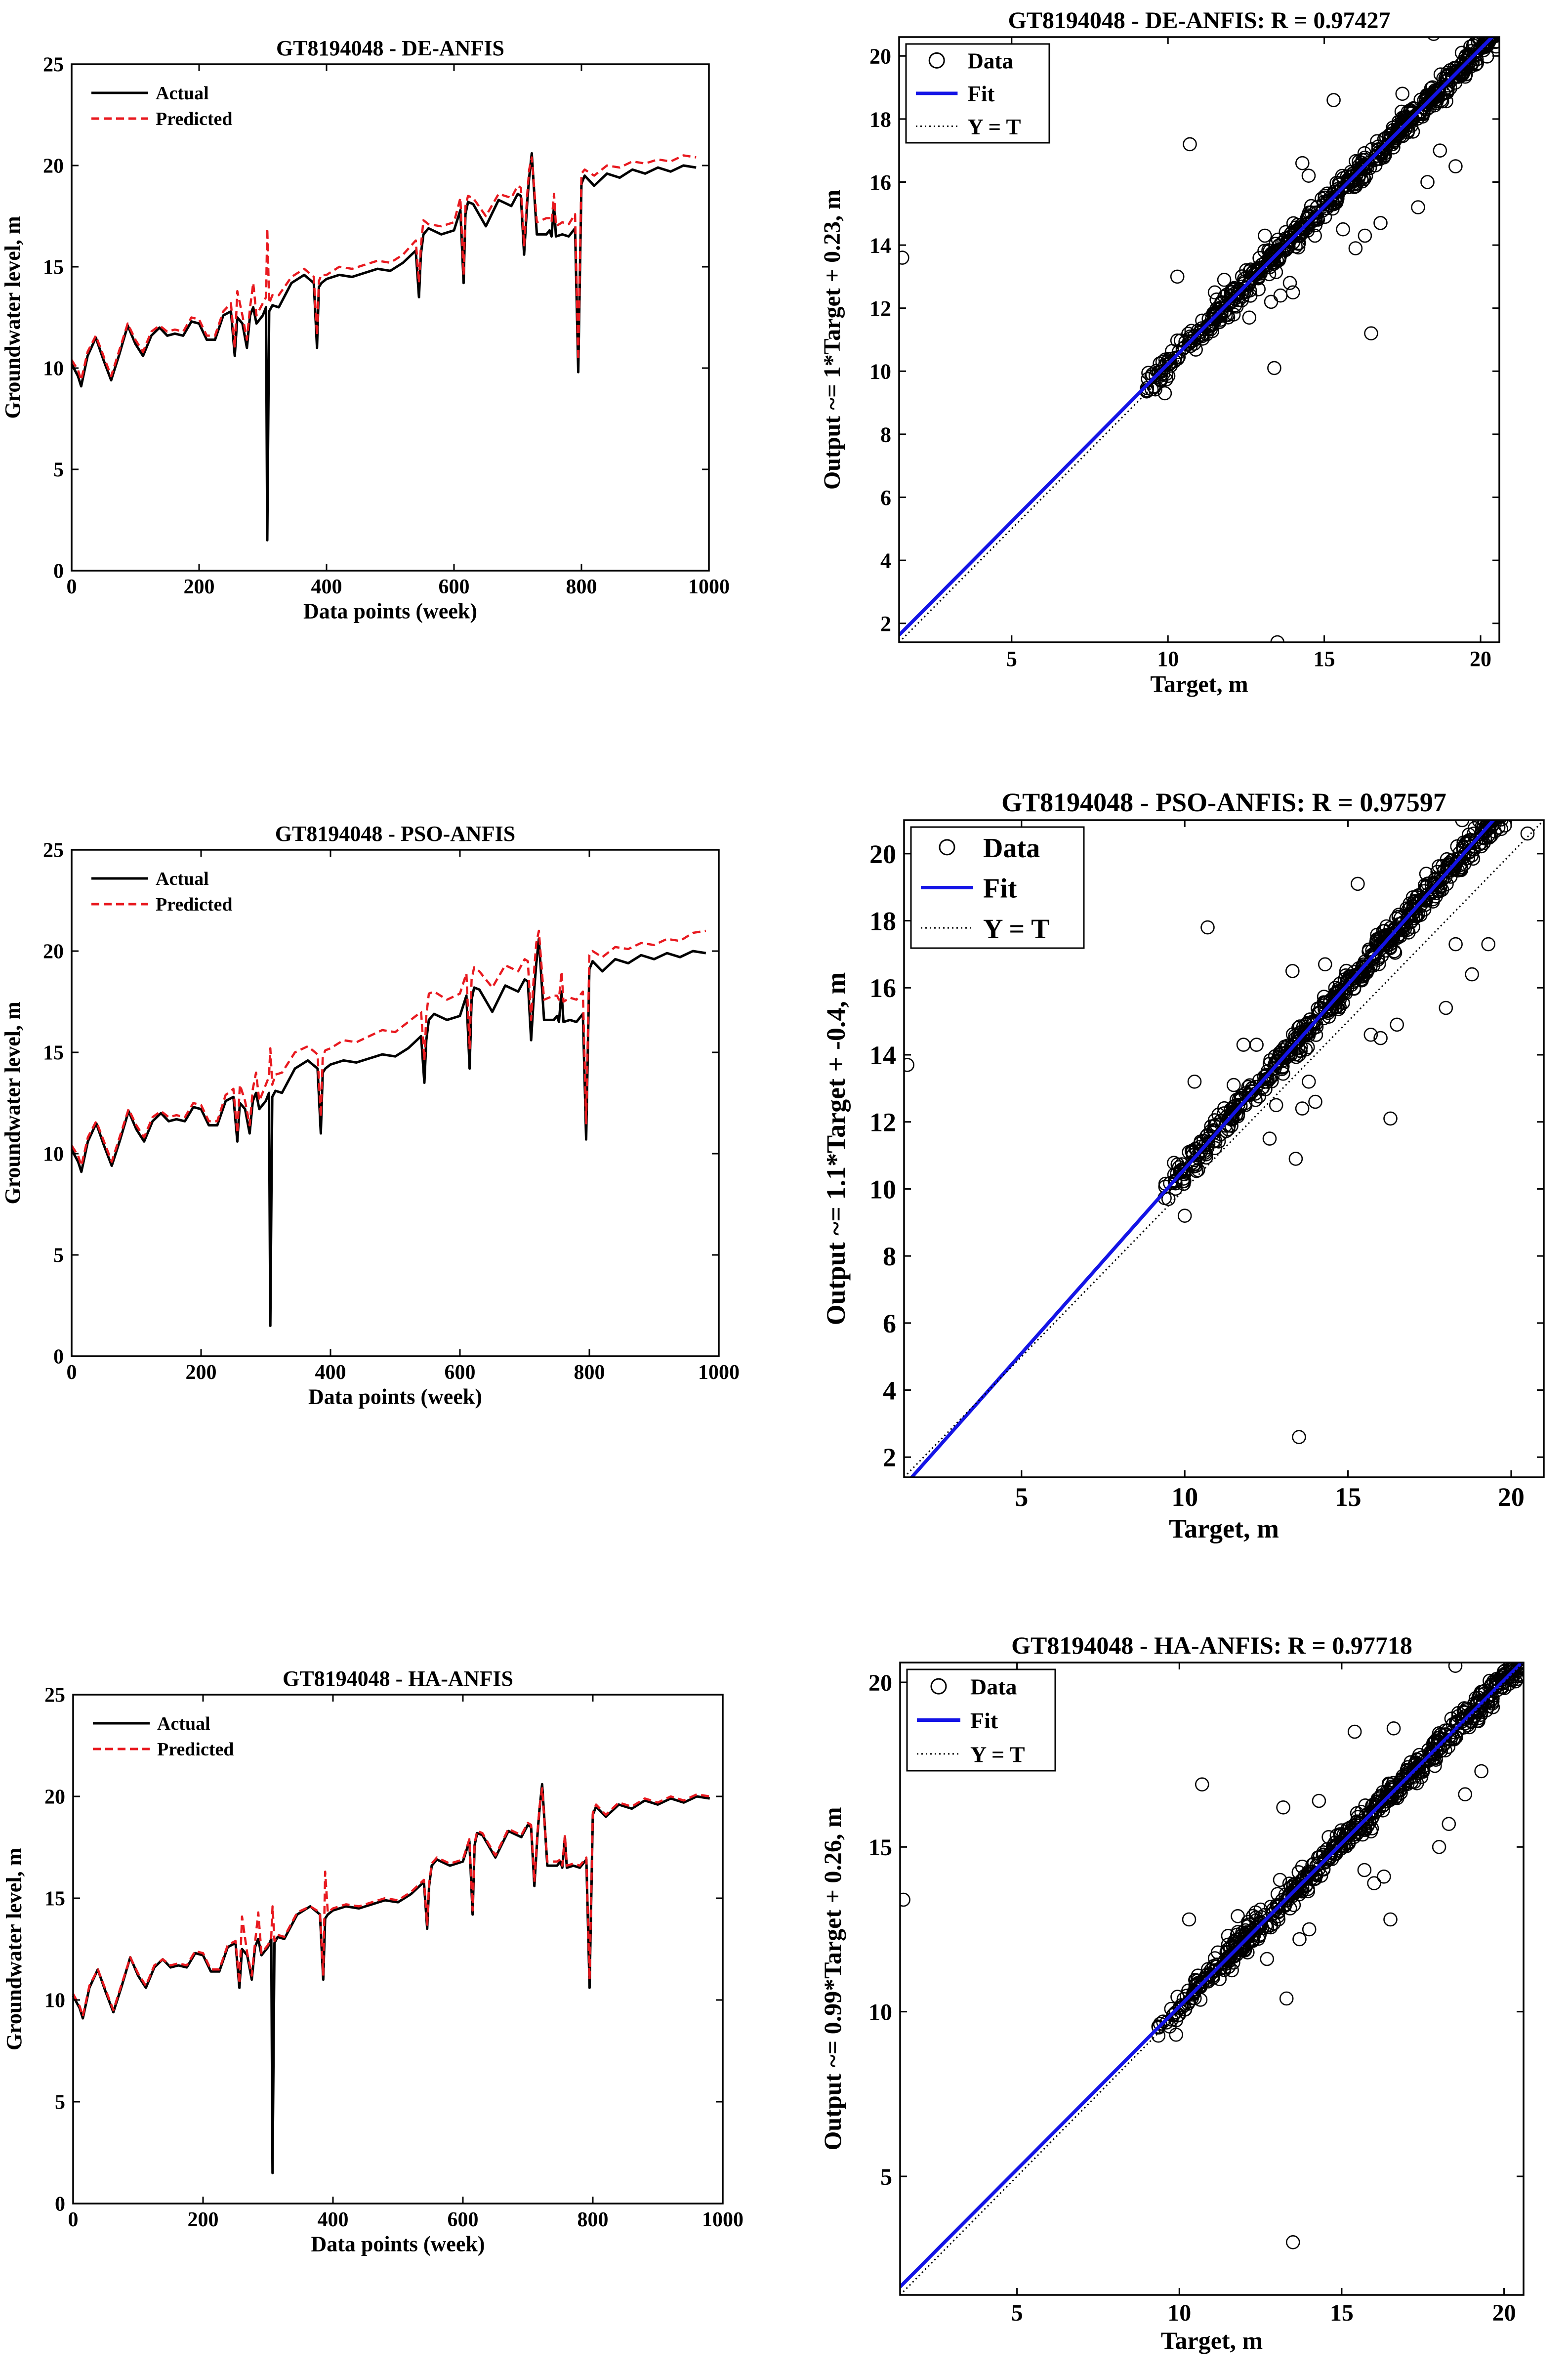 This screenshot has width=1568, height=2373. What do you see at coordinates (880, 245) in the screenshot?
I see `sc_de-ytick-label: 14` at bounding box center [880, 245].